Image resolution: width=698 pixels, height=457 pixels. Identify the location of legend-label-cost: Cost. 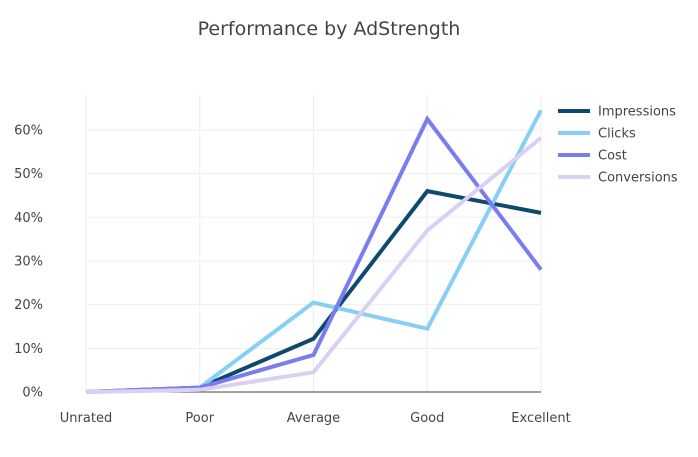
(612, 156).